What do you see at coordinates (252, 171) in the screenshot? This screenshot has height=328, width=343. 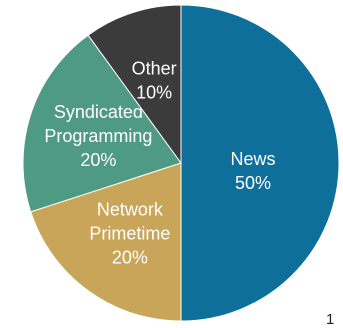 I see `slice-label-news: News 50%` at bounding box center [252, 171].